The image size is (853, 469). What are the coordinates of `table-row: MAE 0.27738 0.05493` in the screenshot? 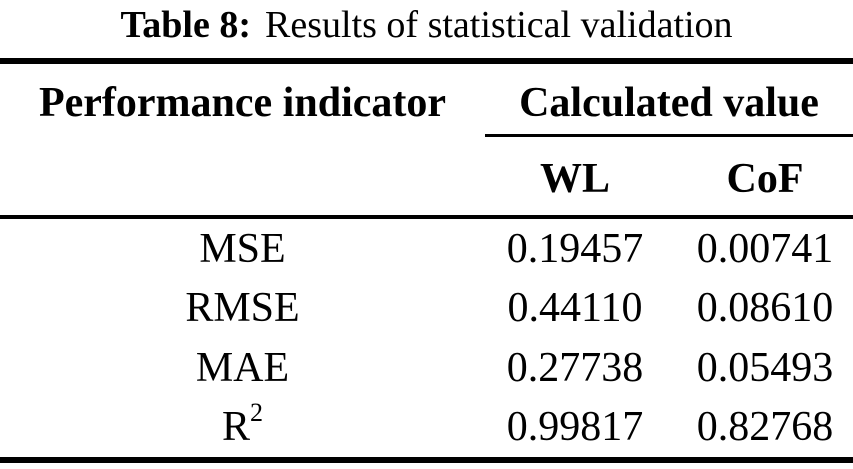 It's located at (426, 368).